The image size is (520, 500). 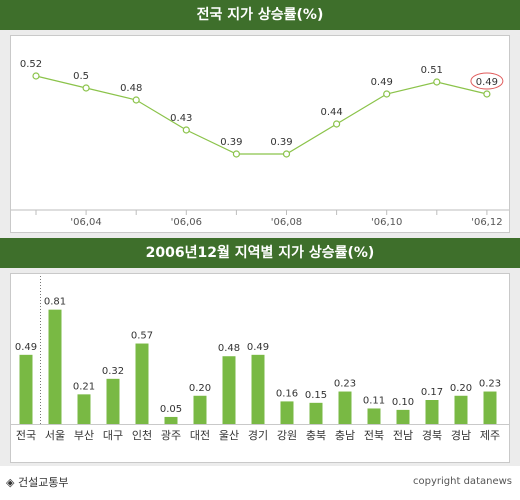 I want to click on category-label: 충남, so click(x=345, y=435).